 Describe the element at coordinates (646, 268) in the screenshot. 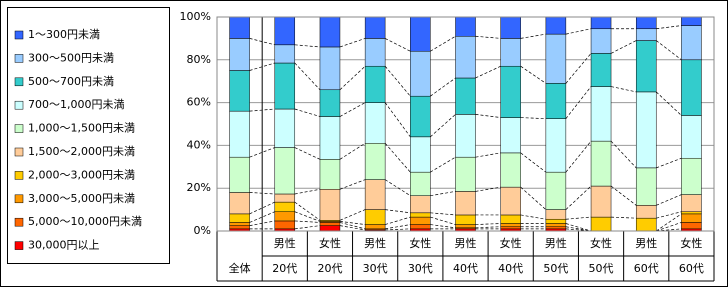

I see `x-tick-label: 60代` at that location.